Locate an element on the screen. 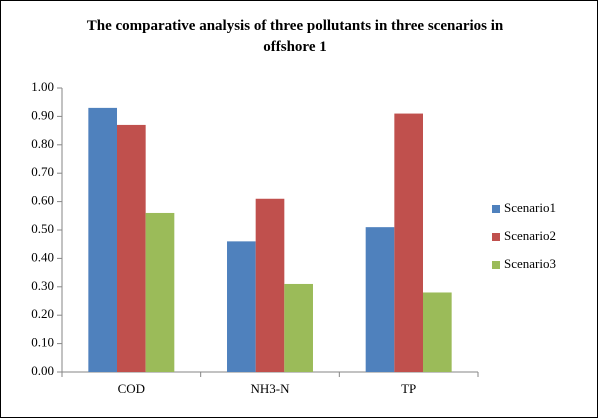  legend-label: Scenario3 is located at coordinates (530, 263).